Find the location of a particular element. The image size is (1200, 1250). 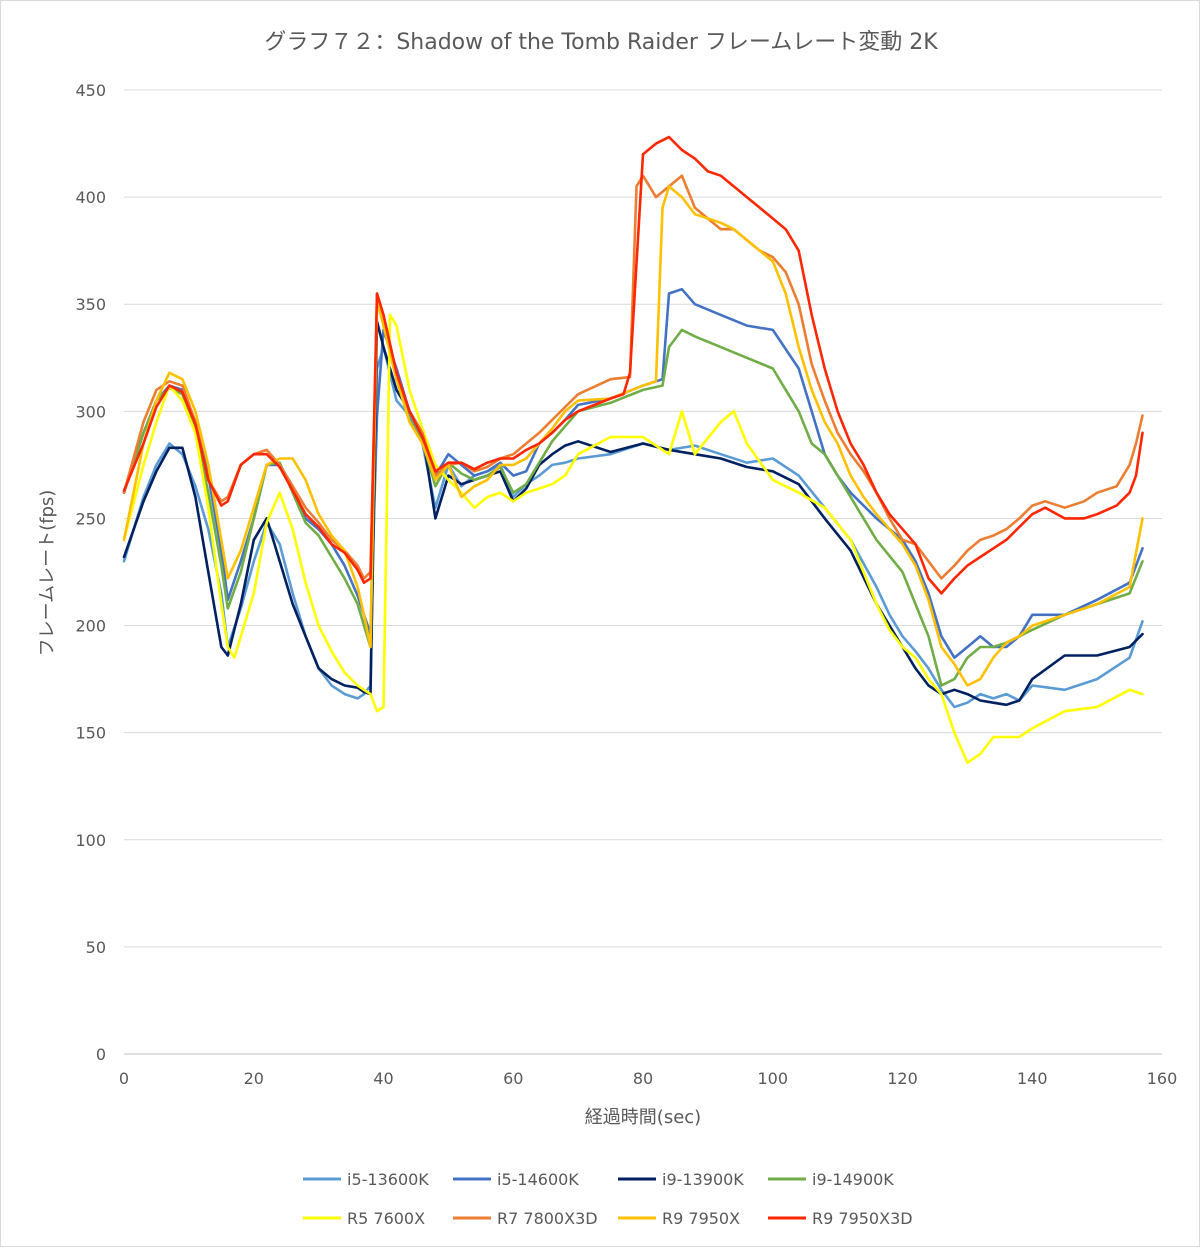

legend-label: i5-13600K is located at coordinates (388, 1179).